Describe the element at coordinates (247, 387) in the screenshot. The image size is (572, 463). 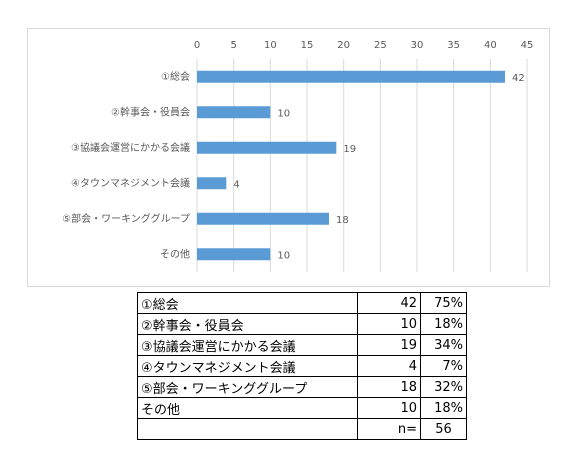
I see `table-cell: ⑤部会・ワーキンググループ` at that location.